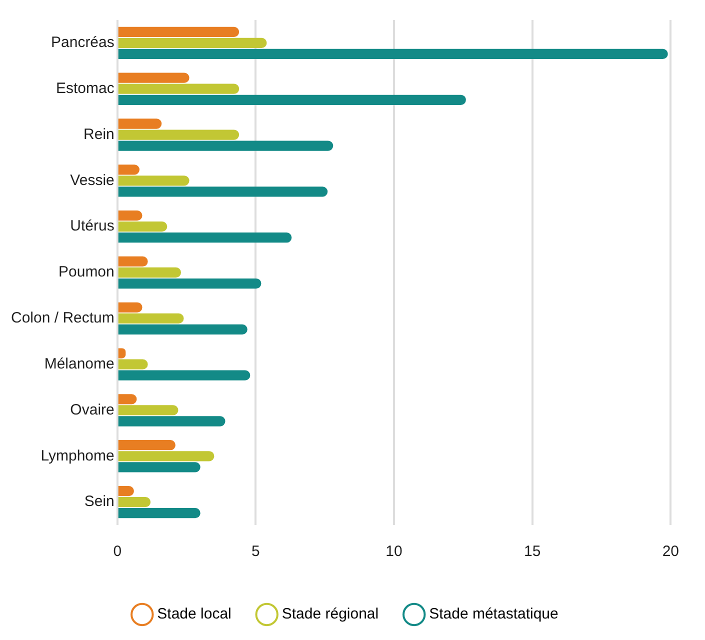 This screenshot has width=705, height=640. What do you see at coordinates (532, 551) in the screenshot?
I see `x-tick-label: 15` at bounding box center [532, 551].